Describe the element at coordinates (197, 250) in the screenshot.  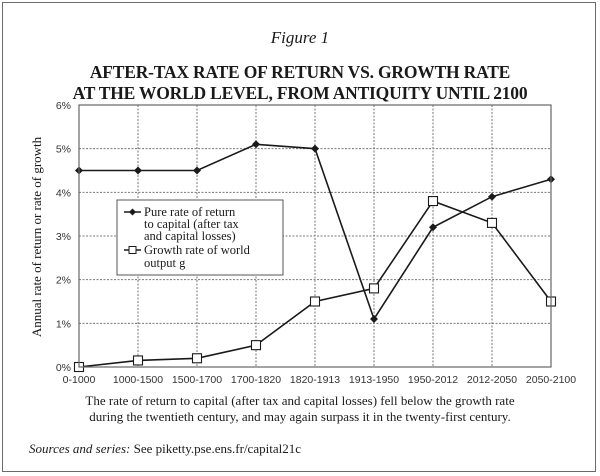
I see `legend-label-g-1: Growth rate of world` at that location.